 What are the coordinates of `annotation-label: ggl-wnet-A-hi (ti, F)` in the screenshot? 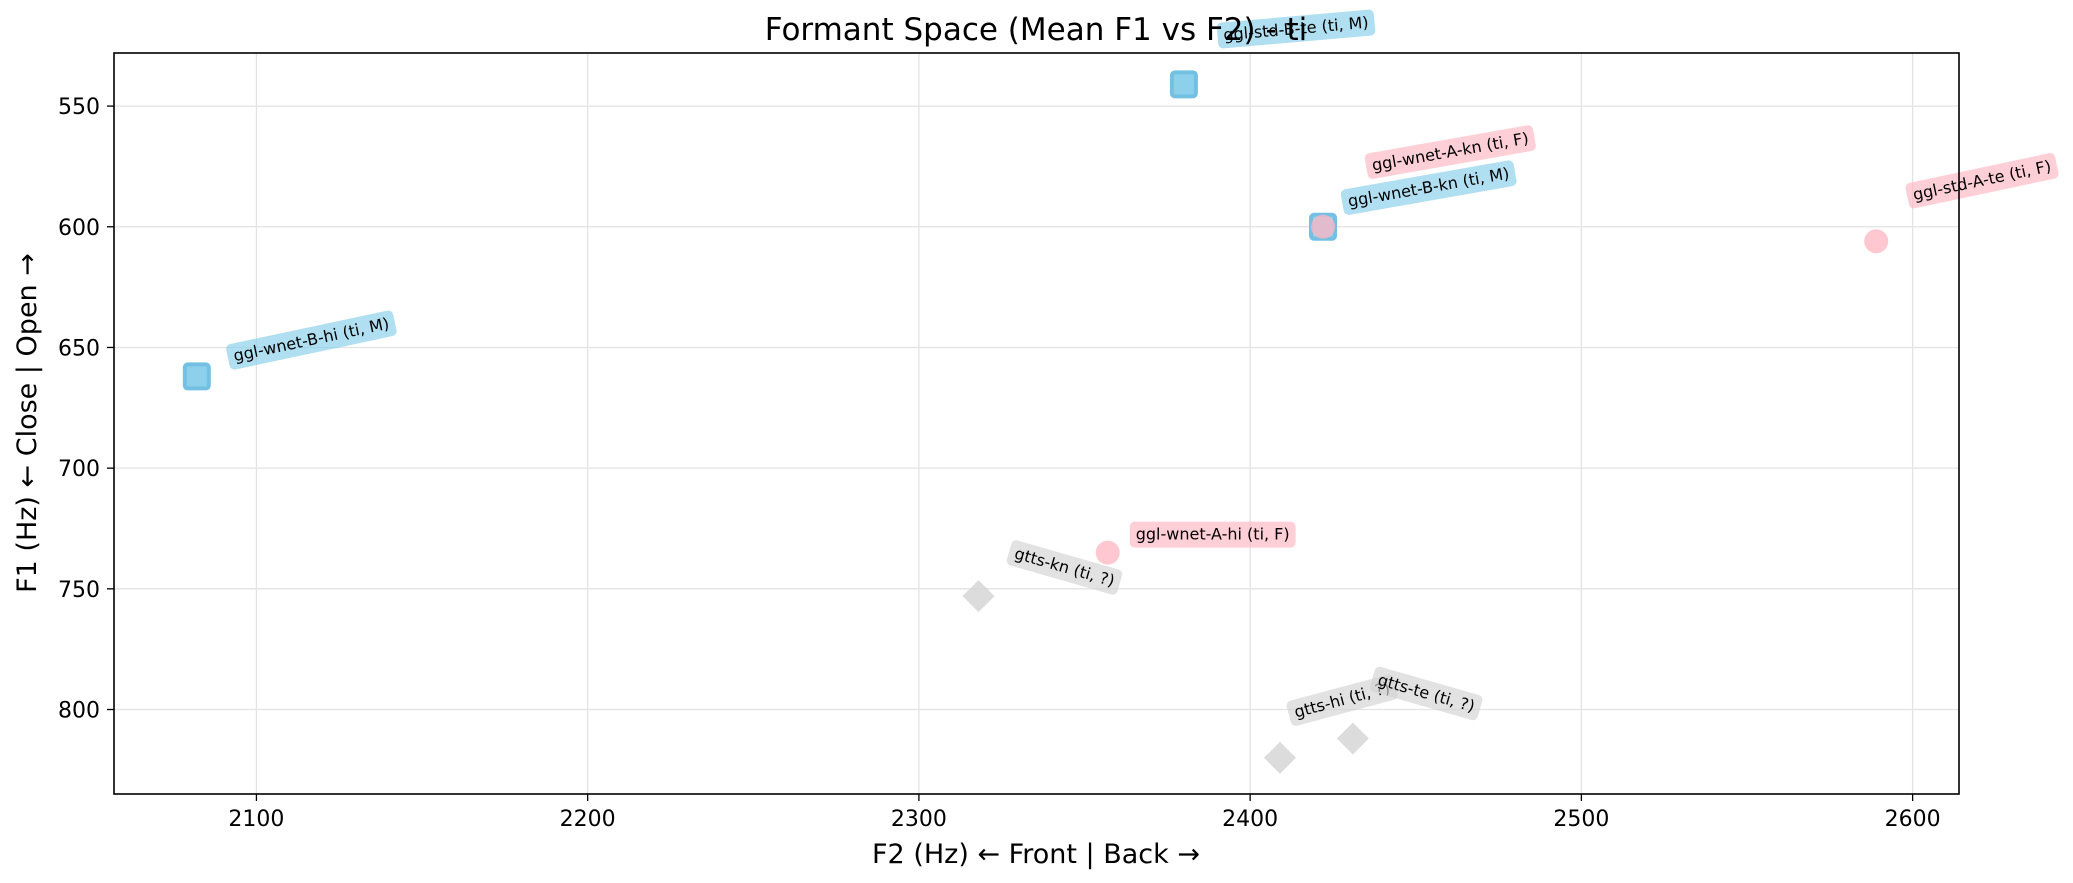 It's located at (1213, 534).